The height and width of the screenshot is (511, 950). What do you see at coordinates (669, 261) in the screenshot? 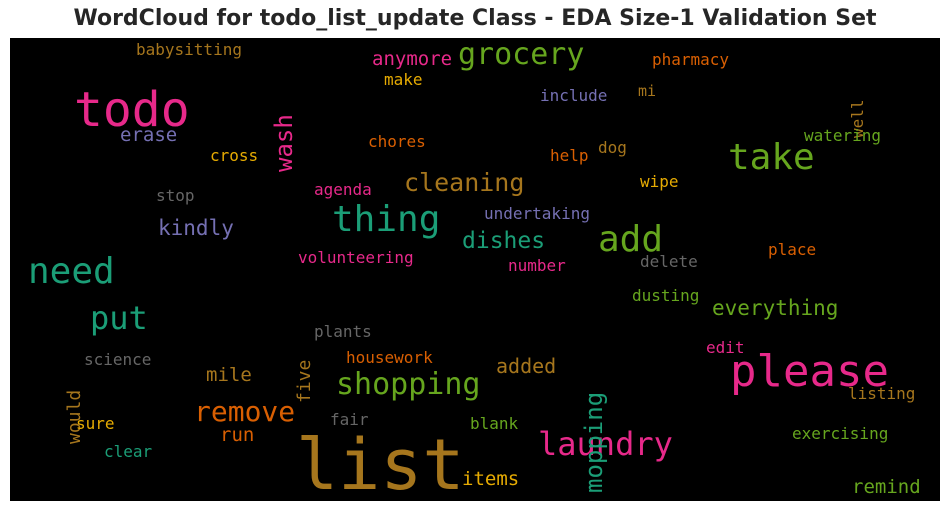
I see `word-delete: delete` at bounding box center [669, 261].